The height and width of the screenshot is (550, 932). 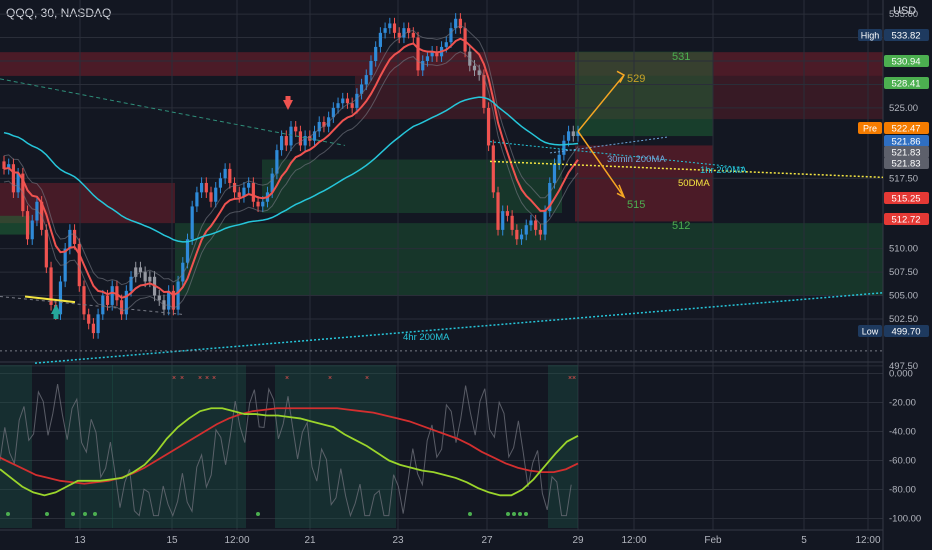 What do you see at coordinates (288, 105) in the screenshot?
I see `down-signal-icon` at bounding box center [288, 105].